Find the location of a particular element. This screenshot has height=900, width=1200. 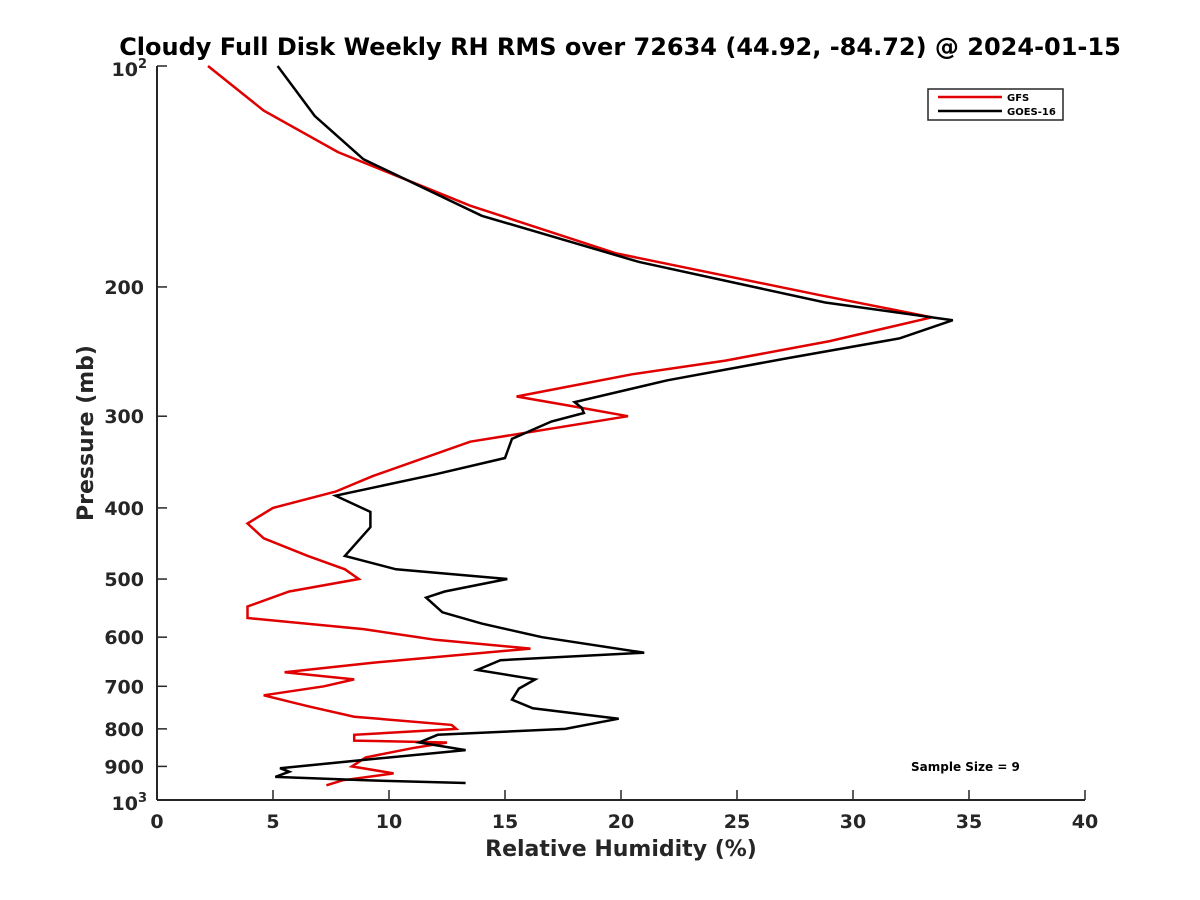

y-tick-label: 500 is located at coordinates (124, 580).